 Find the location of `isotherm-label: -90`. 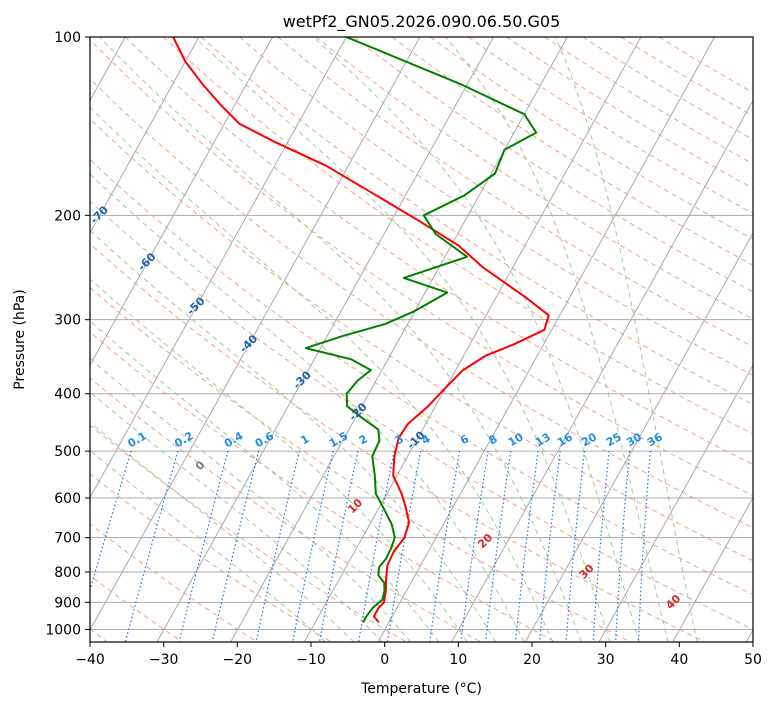

isotherm-label: -90 is located at coordinates (5, 131).